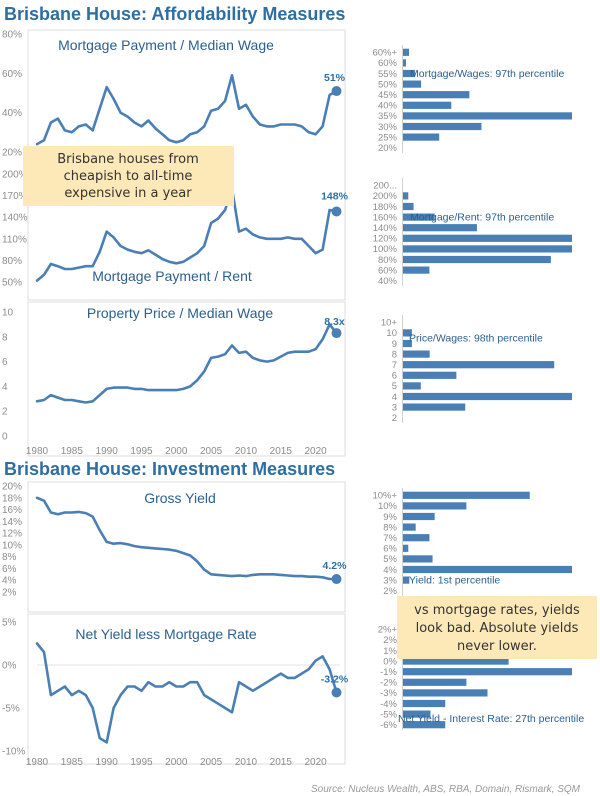  Describe the element at coordinates (12, 283) in the screenshot. I see `y-tick-label: 50%` at that location.